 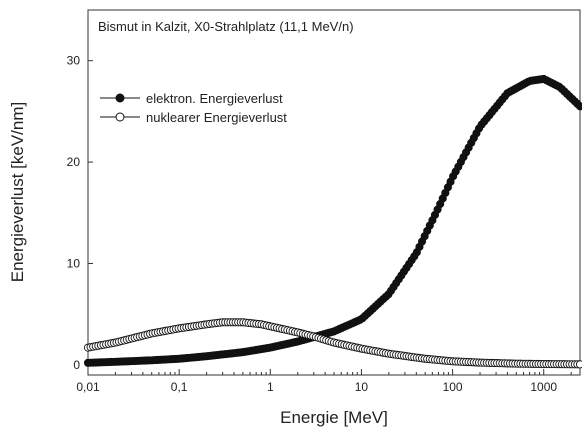 What do you see at coordinates (179, 387) in the screenshot?
I see `x-tick-label: 0,1` at bounding box center [179, 387].